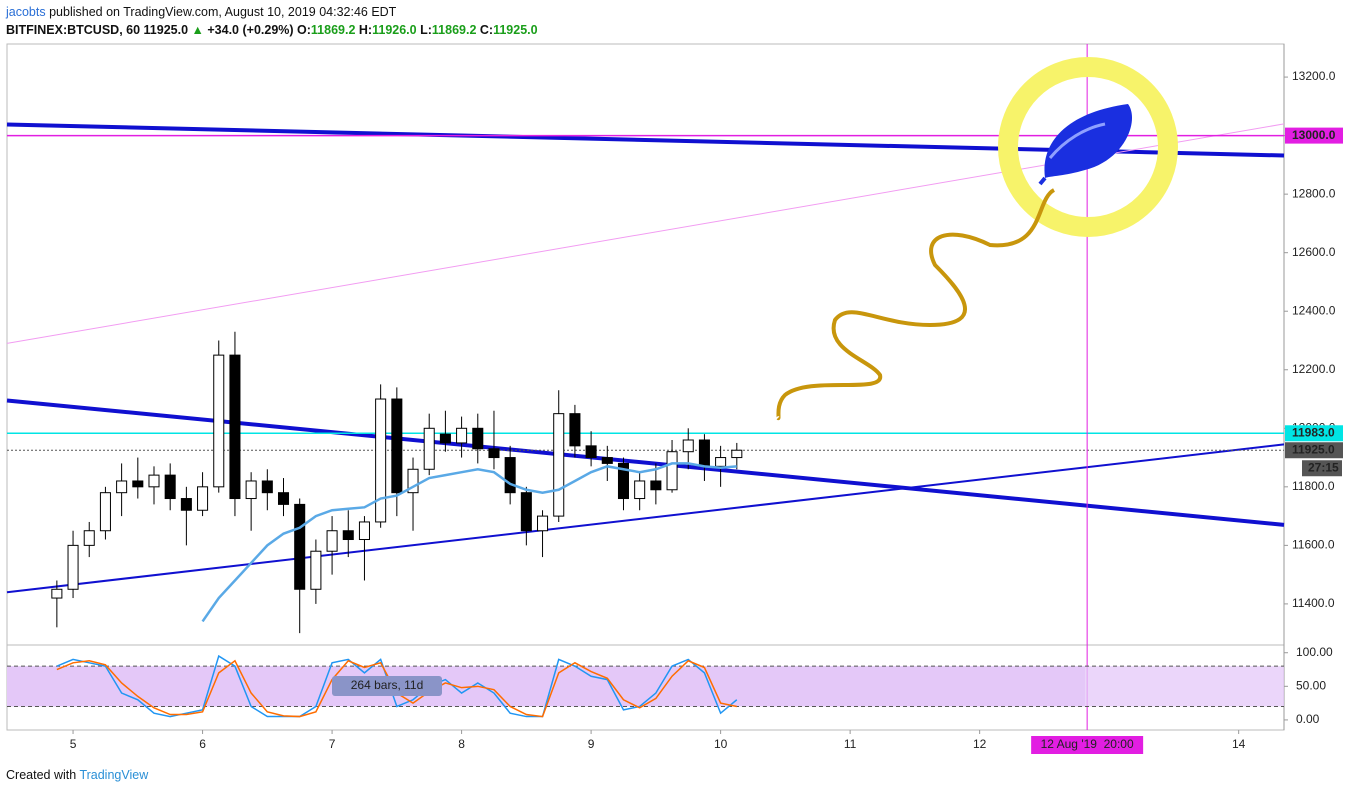 This screenshot has height=794, width=1352. I want to click on last-price: 11925.0, so click(166, 30).